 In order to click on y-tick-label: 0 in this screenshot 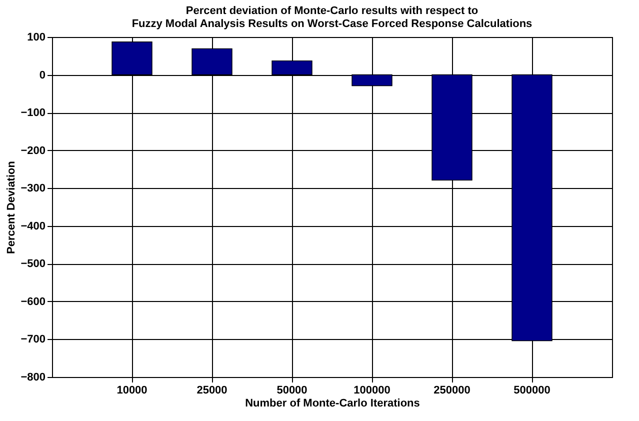, I will do `click(42, 75)`.